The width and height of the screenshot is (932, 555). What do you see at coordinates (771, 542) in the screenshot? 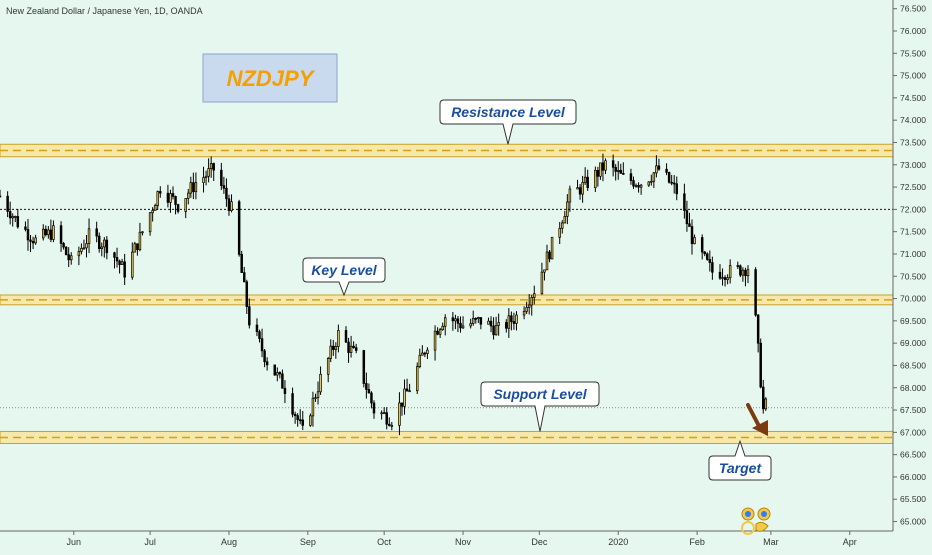
I see `time-tick-label: Mar` at bounding box center [771, 542].